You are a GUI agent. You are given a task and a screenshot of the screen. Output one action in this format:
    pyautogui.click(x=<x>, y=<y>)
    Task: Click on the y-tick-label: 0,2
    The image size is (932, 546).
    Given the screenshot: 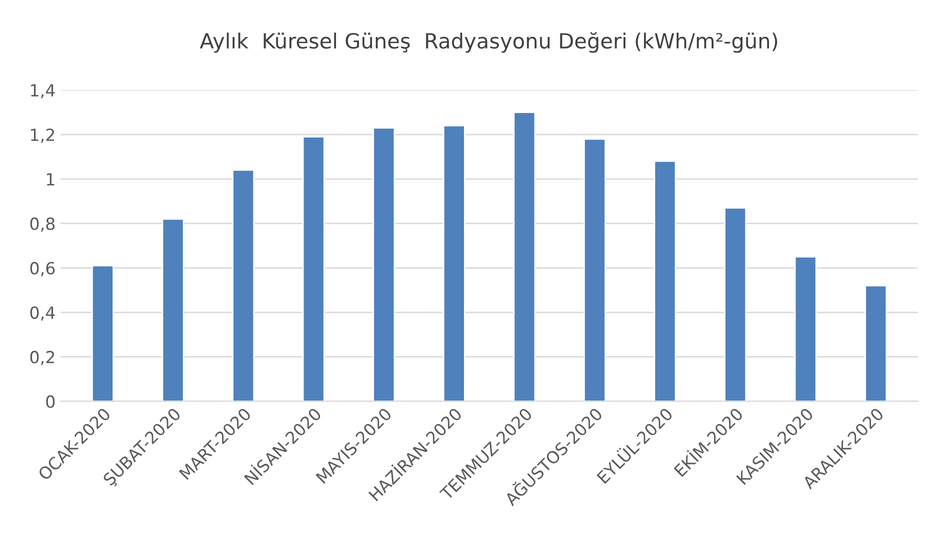 What is the action you would take?
    pyautogui.click(x=42, y=358)
    